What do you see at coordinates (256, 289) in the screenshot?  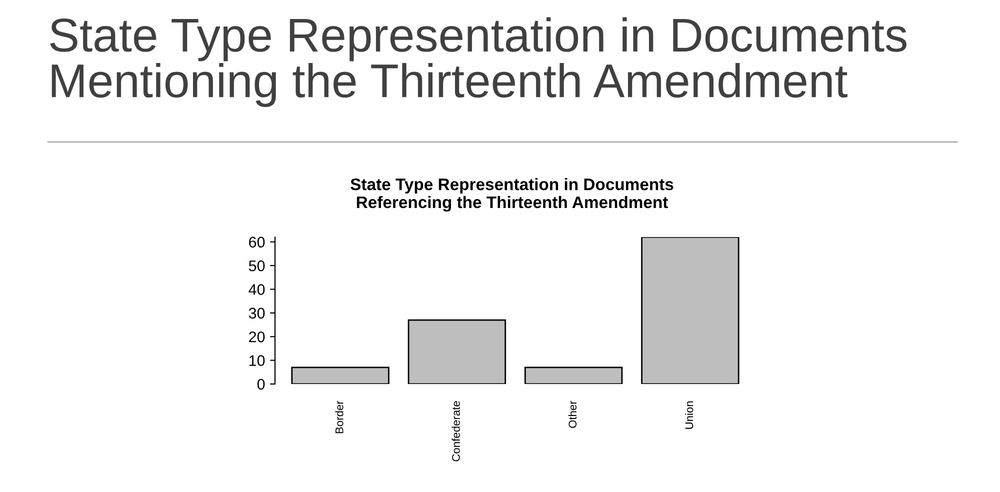 I see `y-tick-label: 40` at bounding box center [256, 289].